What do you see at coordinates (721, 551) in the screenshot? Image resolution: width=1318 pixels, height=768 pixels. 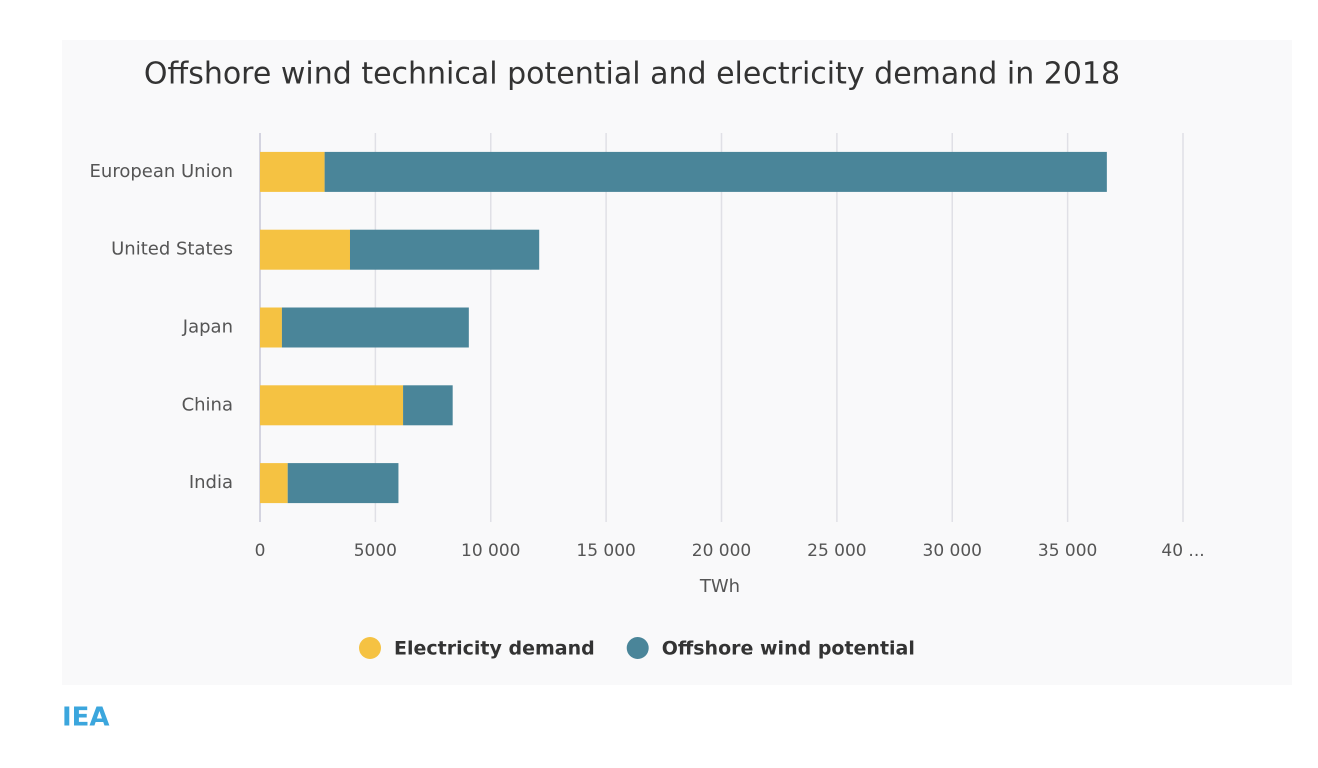 I see `x-tick-label: 20 000` at bounding box center [721, 551].